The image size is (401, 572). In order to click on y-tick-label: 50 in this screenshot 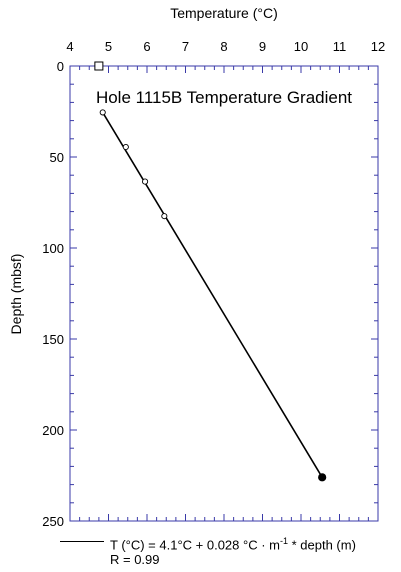, I will do `click(57, 157)`.